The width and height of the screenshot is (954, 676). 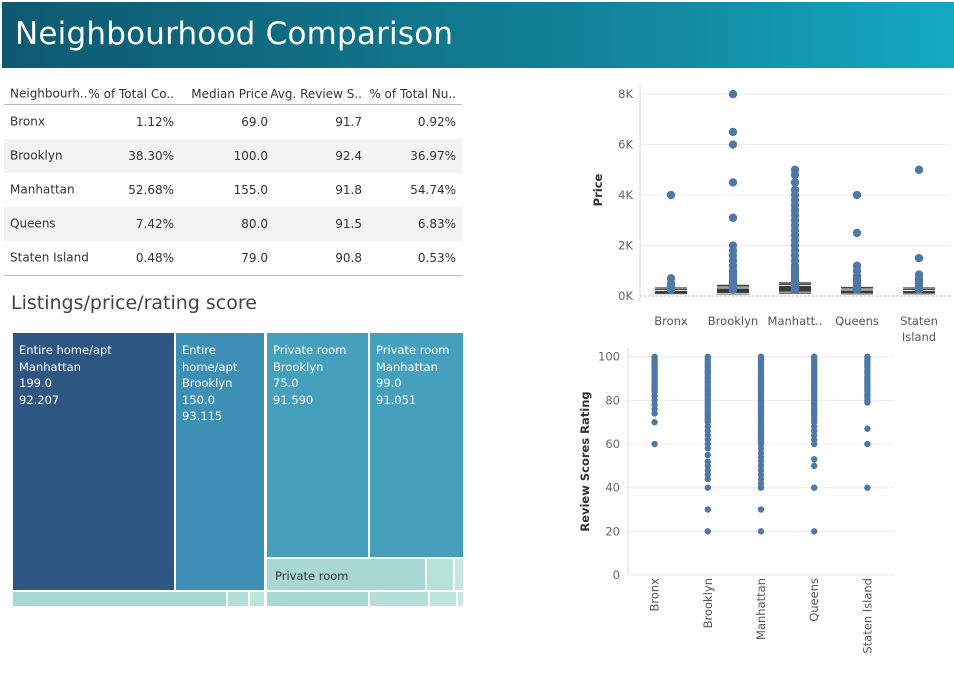 What do you see at coordinates (795, 321) in the screenshot?
I see `x-tick-label: Manhatt..` at bounding box center [795, 321].